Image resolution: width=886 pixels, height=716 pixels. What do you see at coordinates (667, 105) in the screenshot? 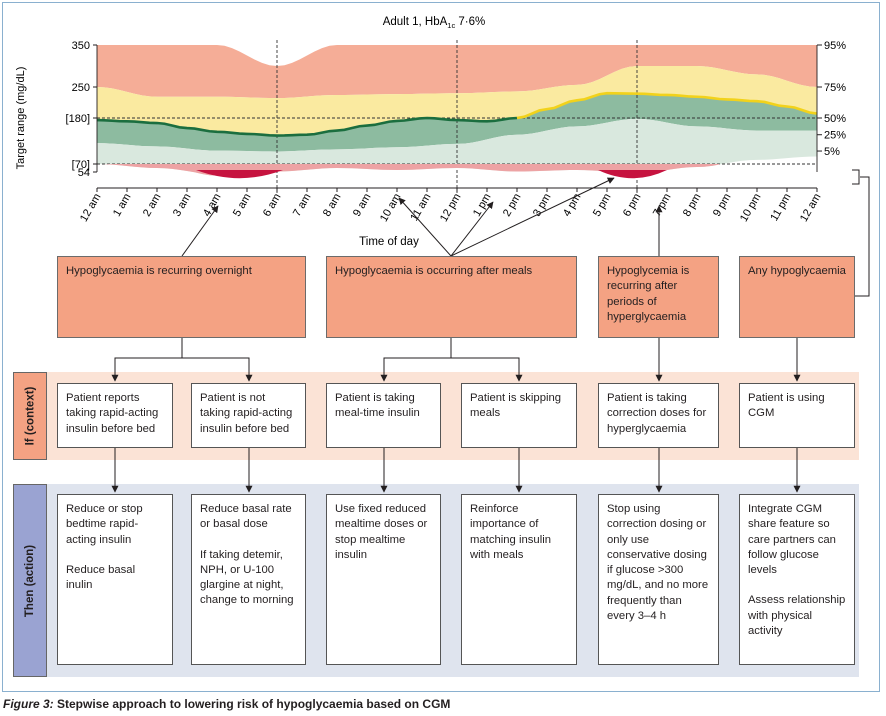
I see `median-line-high` at bounding box center [667, 105].